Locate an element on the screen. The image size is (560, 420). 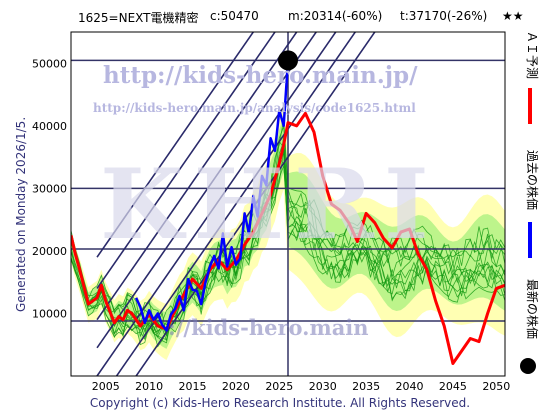
x-tick-label: 2005 is located at coordinates (106, 386).